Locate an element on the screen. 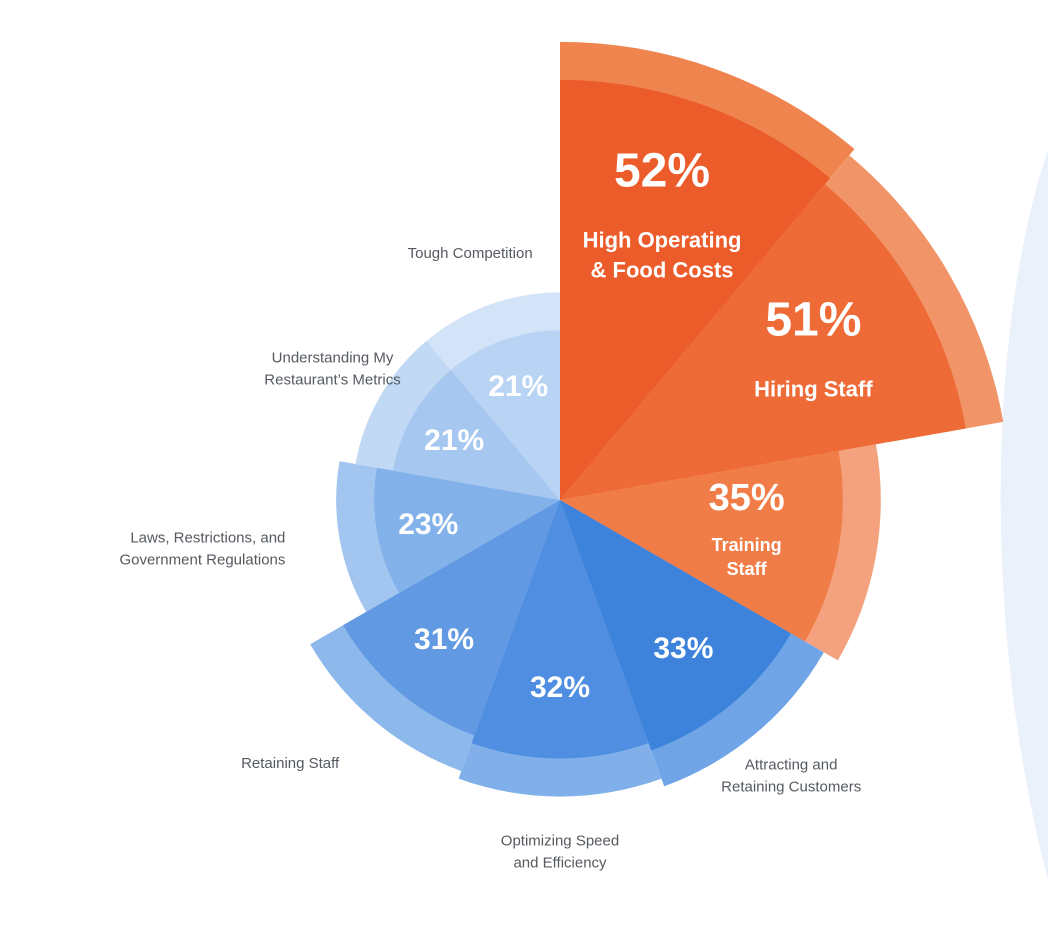 The height and width of the screenshot is (940, 1048). slice-hiring-staff is located at coordinates (763, 342).